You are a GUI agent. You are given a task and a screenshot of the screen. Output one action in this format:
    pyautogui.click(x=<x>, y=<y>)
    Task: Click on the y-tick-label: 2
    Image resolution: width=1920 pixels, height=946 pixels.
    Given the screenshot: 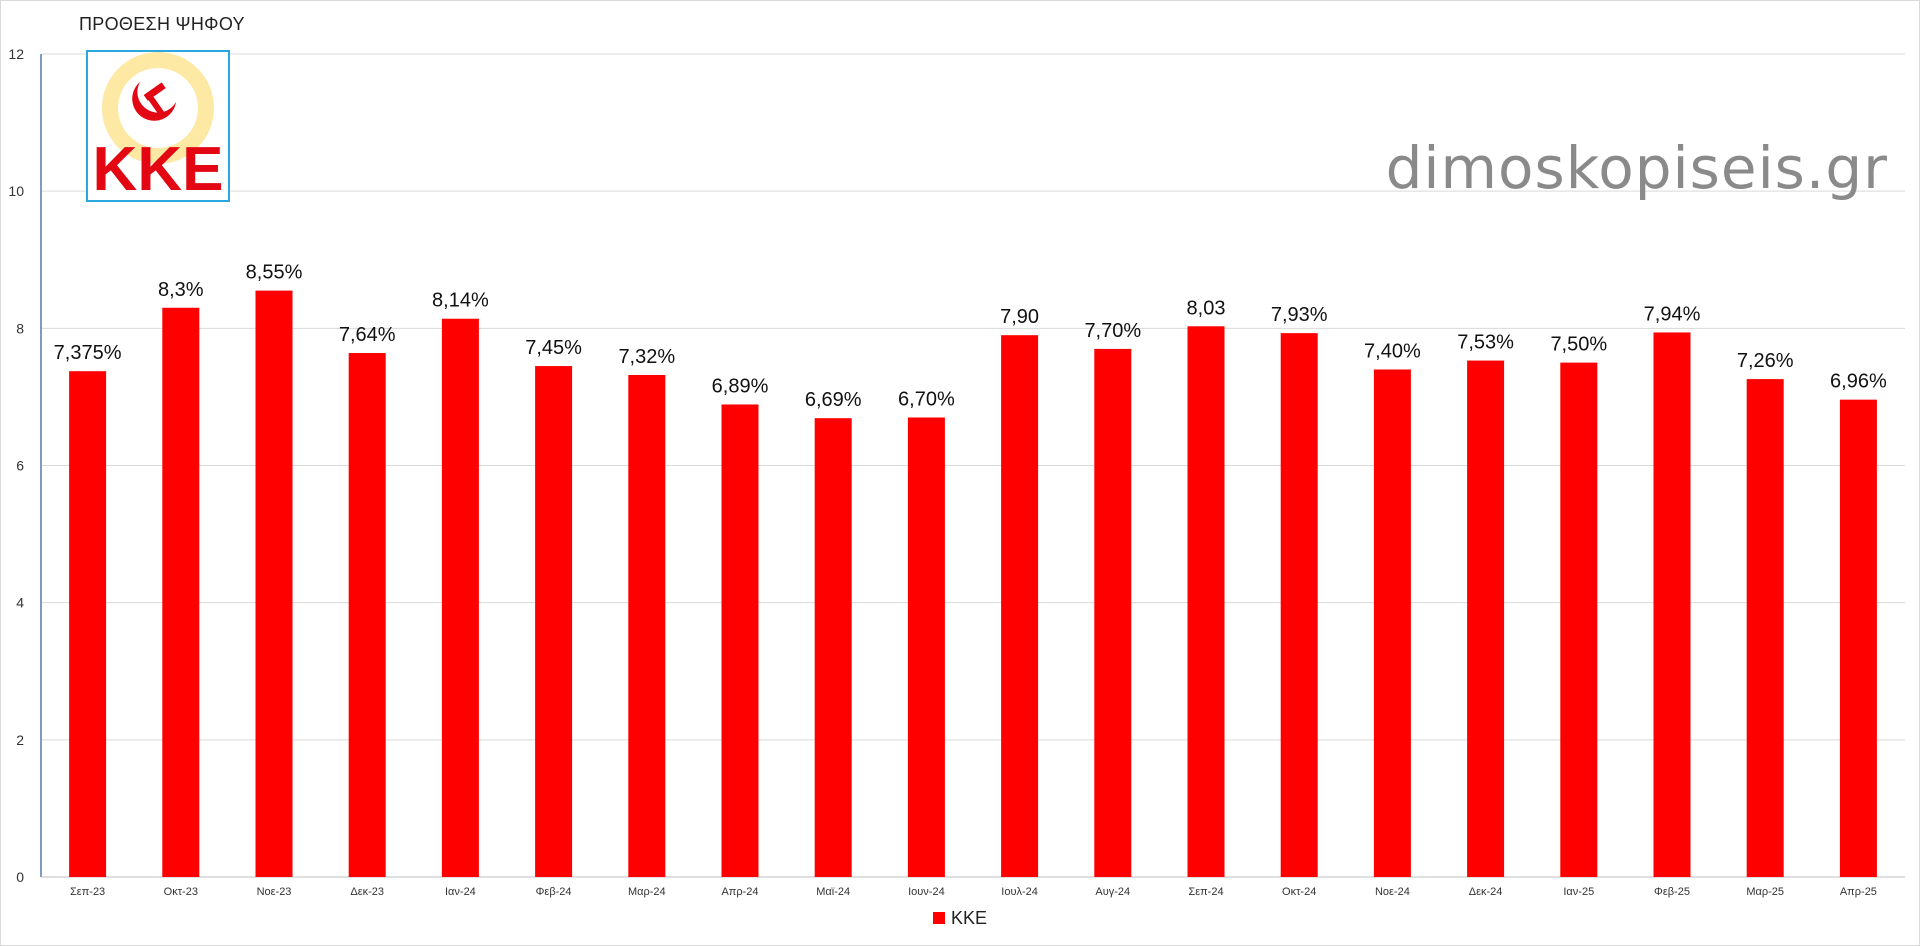 What is the action you would take?
    pyautogui.click(x=20, y=740)
    